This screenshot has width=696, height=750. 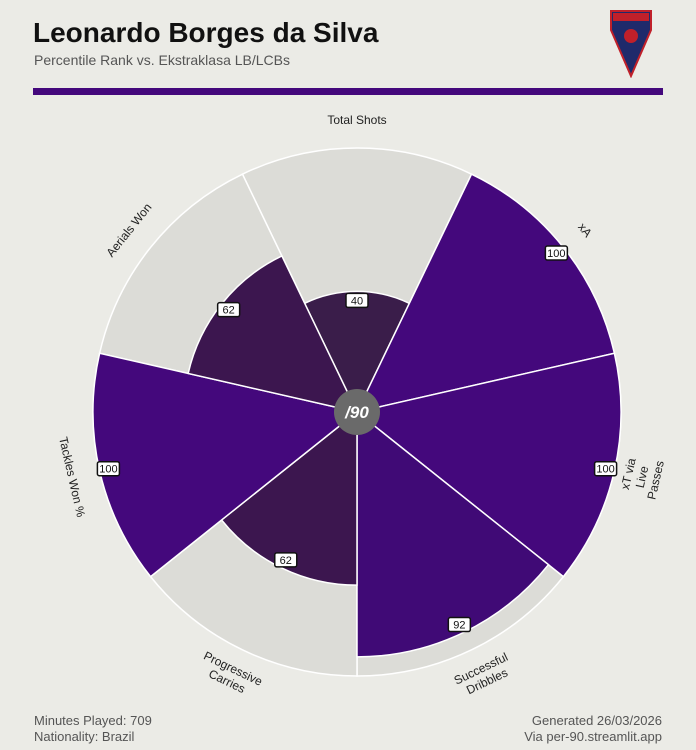 I want to click on center-badge, so click(x=357, y=412).